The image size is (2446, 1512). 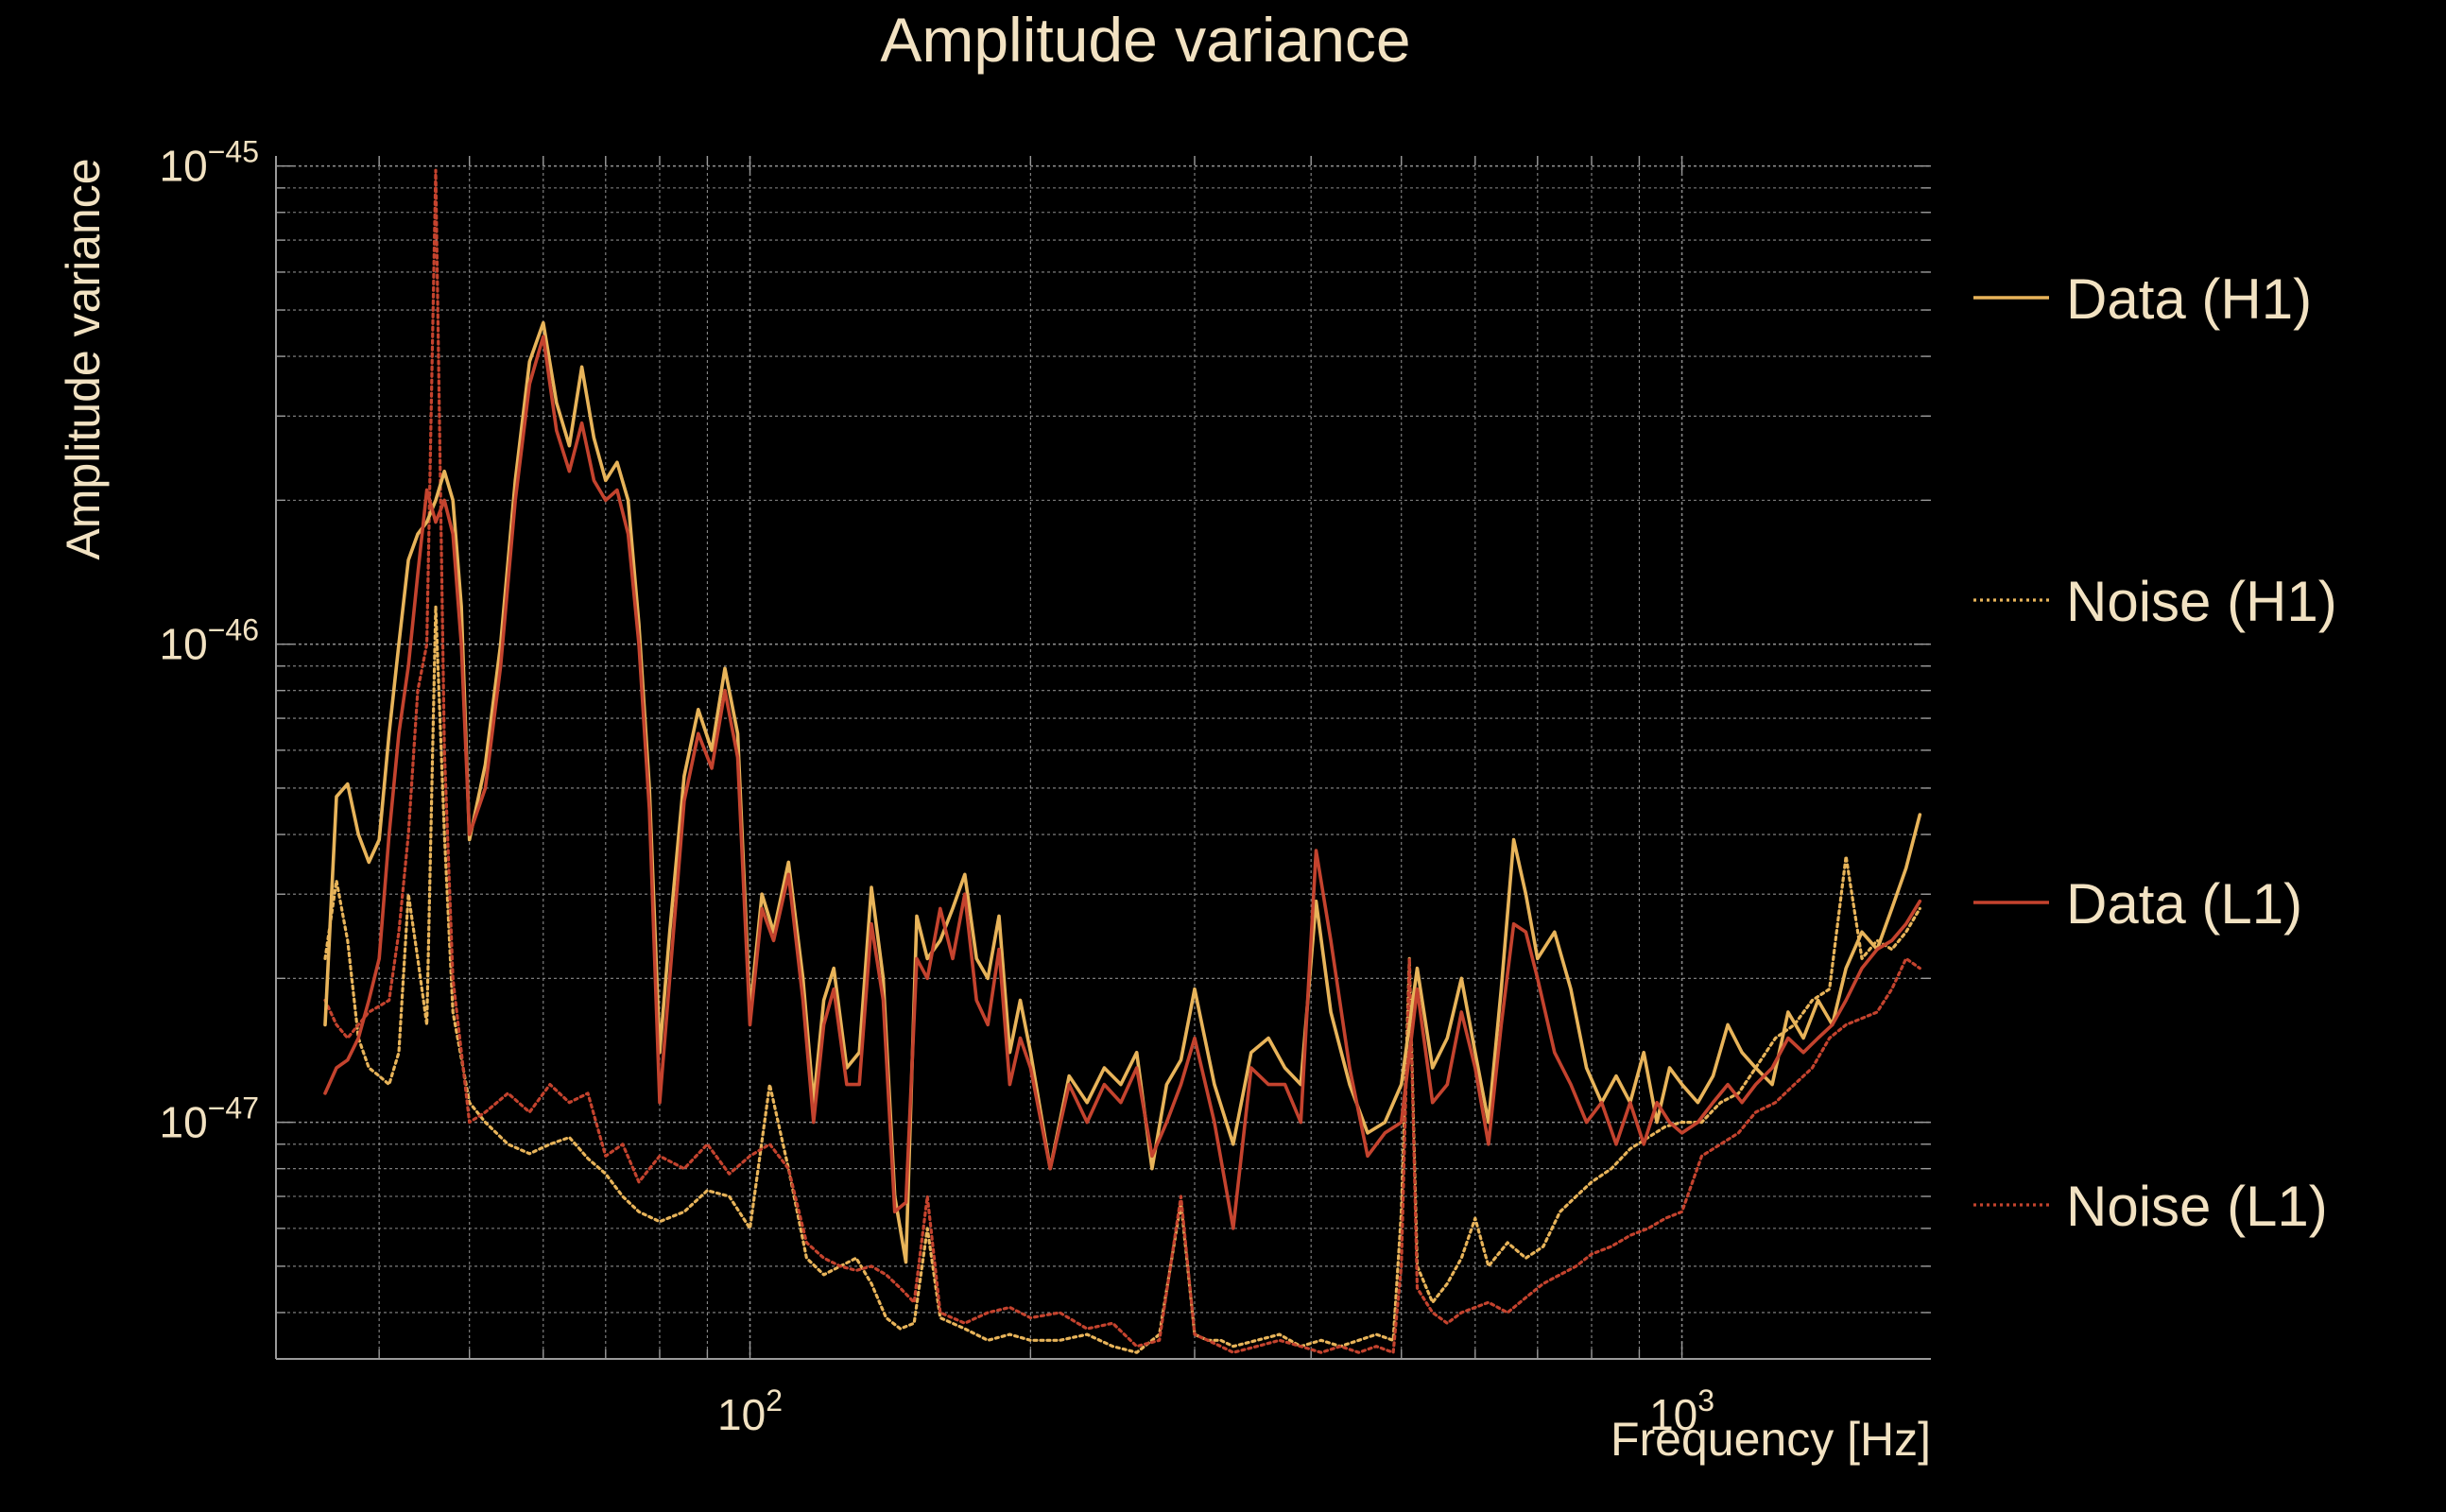 What do you see at coordinates (1145, 40) in the screenshot?
I see `chart-title: Amplitude variance` at bounding box center [1145, 40].